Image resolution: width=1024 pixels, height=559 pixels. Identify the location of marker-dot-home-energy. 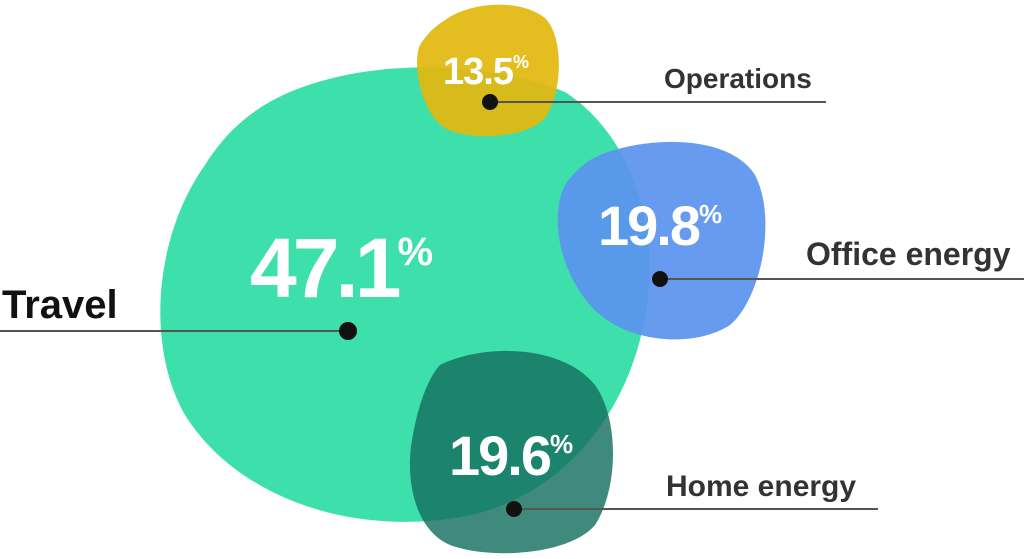
(514, 509).